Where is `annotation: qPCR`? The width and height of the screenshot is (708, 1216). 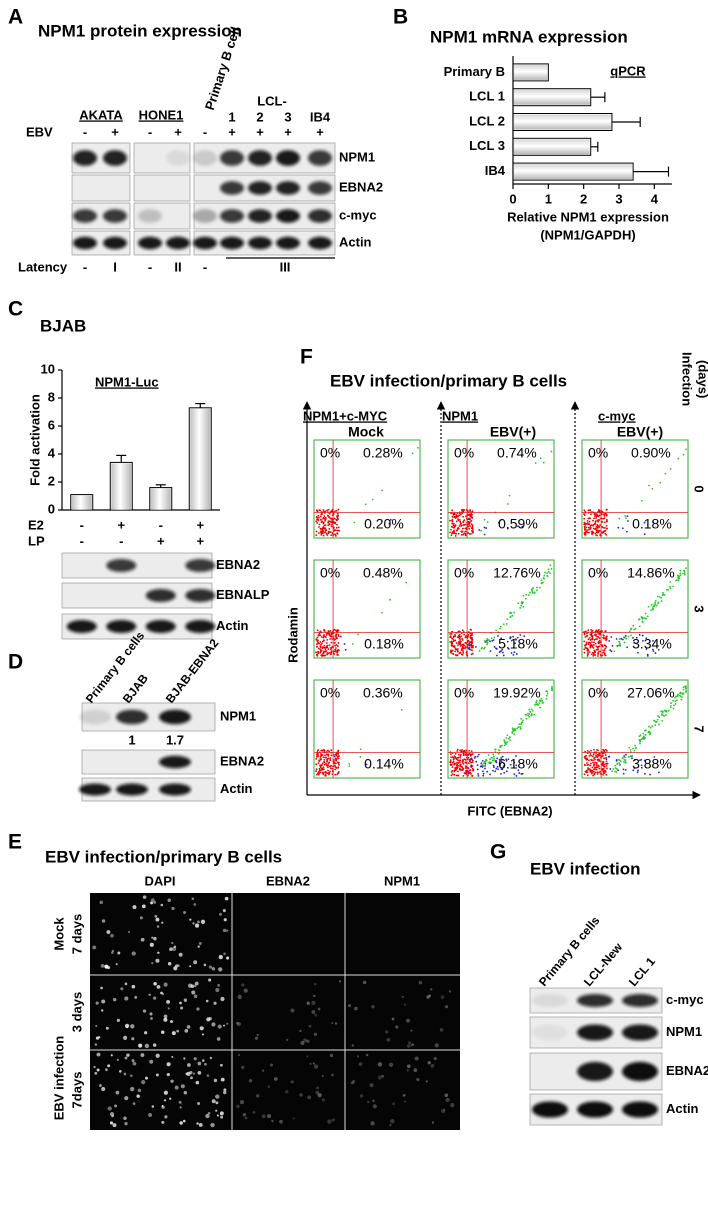 annotation: qPCR is located at coordinates (628, 70).